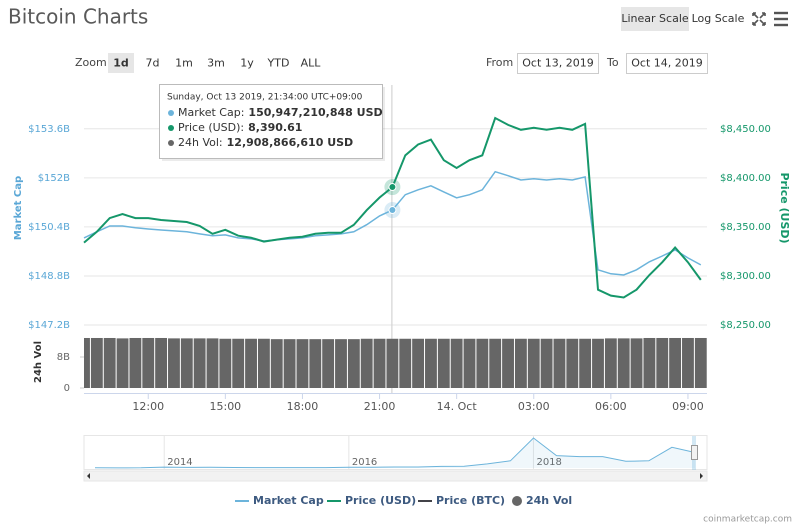  I want to click on navigator-frame, so click(395, 452).